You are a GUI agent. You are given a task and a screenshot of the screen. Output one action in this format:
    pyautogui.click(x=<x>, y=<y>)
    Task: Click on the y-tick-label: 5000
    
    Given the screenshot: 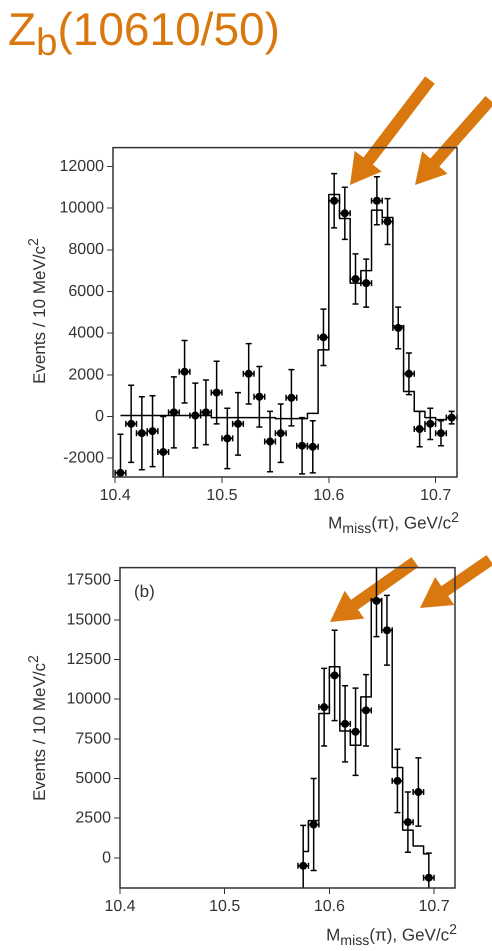 What is the action you would take?
    pyautogui.click(x=93, y=778)
    